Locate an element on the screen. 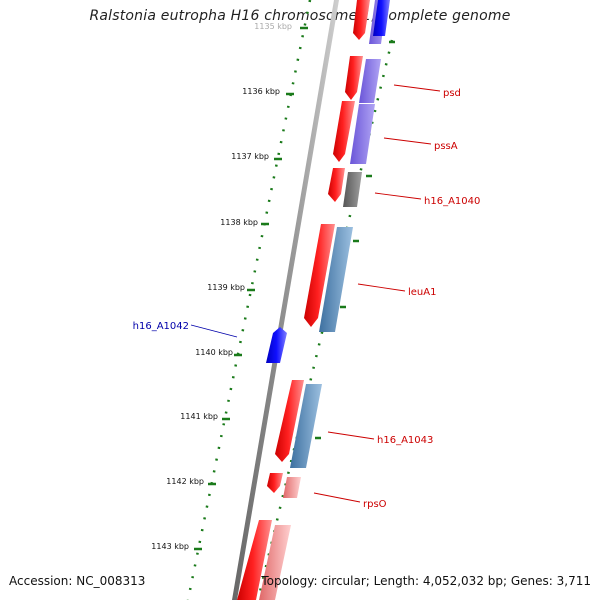  gene-label-rpsO: rpsO is located at coordinates (375, 504).